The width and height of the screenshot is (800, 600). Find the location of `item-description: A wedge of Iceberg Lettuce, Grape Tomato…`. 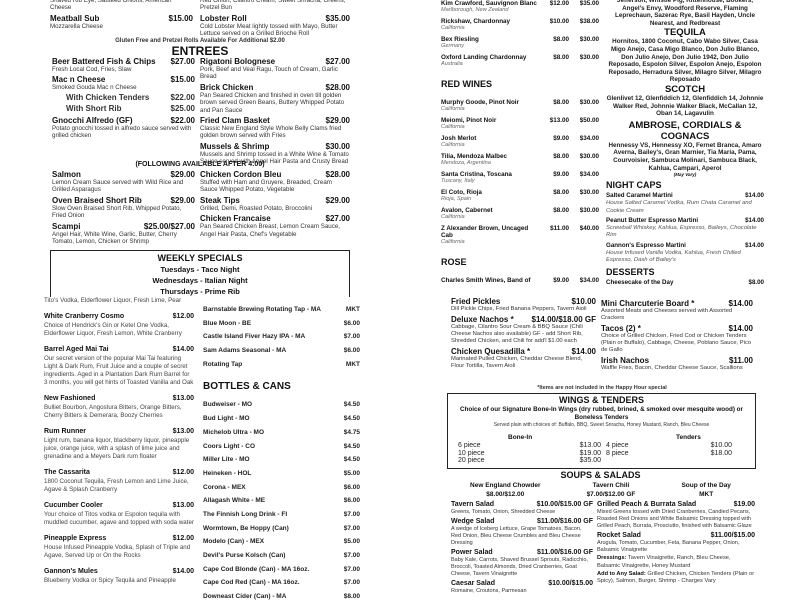

item-description: A wedge of Iceberg Lettuce, Grape Tomato… is located at coordinates (516, 536).